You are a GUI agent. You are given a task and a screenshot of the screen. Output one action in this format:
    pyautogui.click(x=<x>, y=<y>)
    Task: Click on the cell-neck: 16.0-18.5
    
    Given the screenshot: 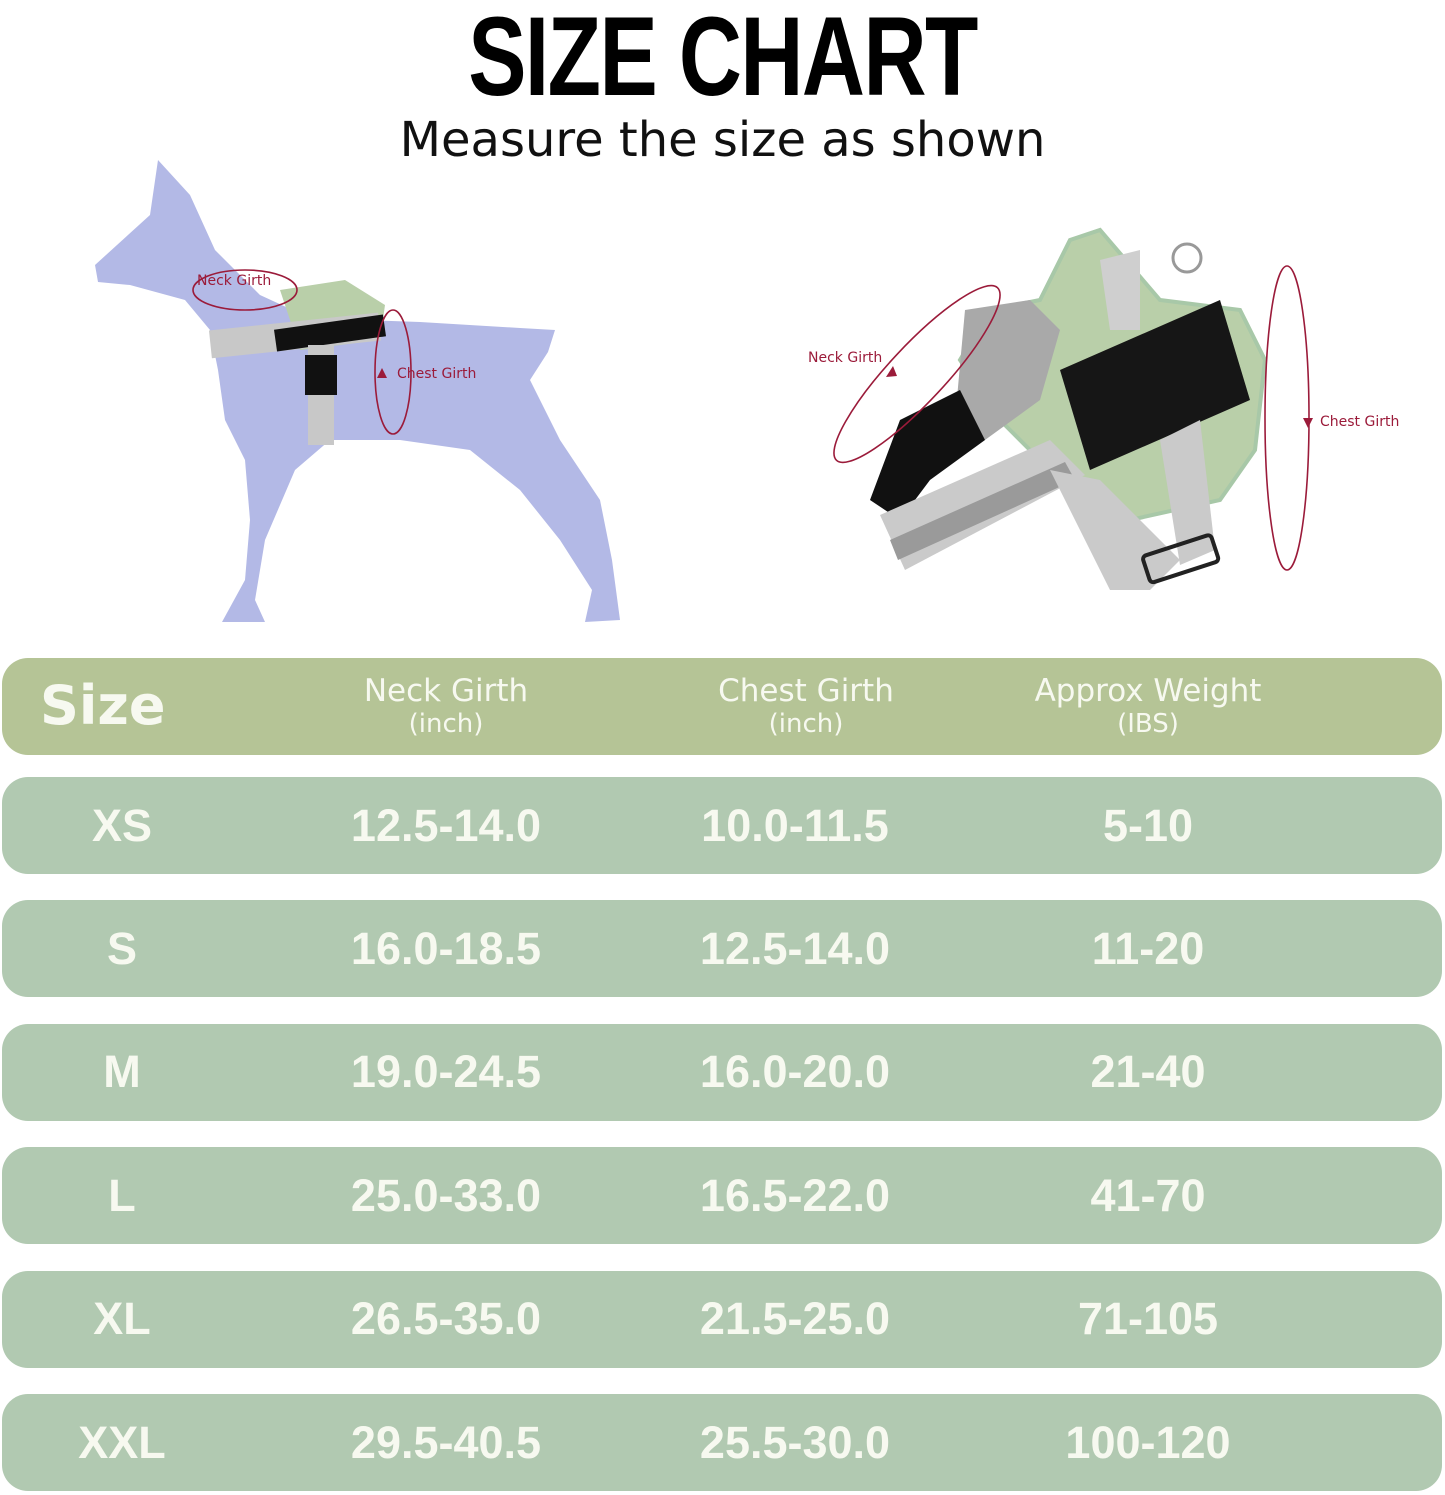 What is the action you would take?
    pyautogui.click(x=446, y=948)
    